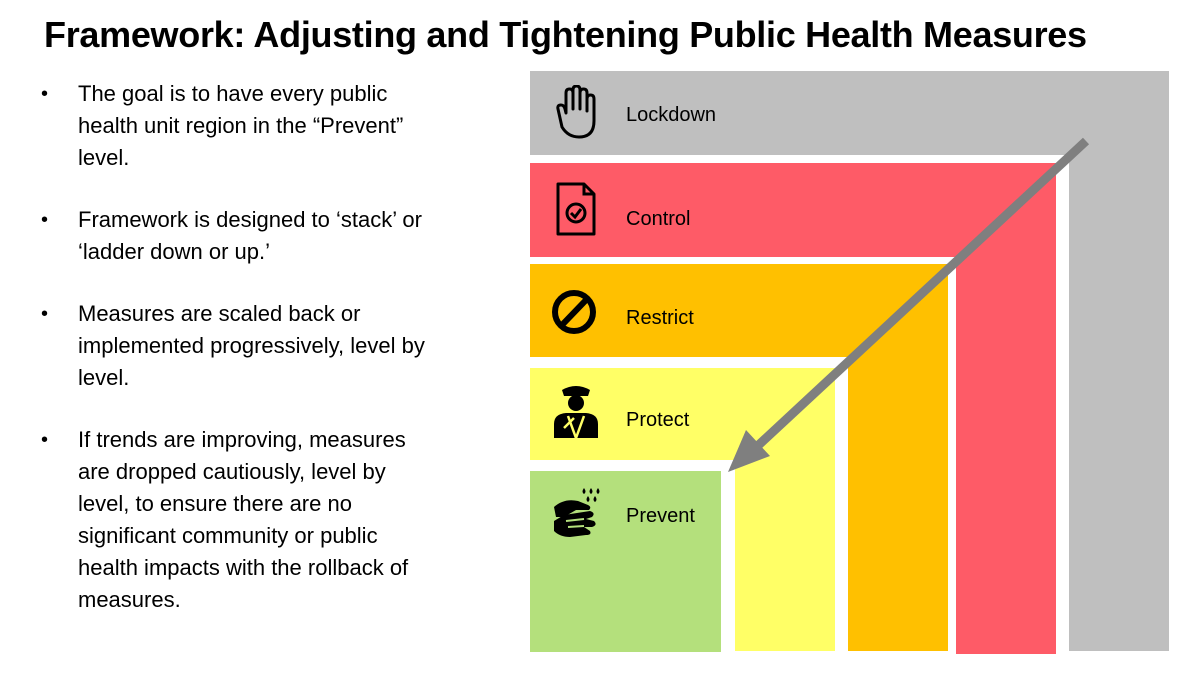 This screenshot has width=1200, height=673. Describe the element at coordinates (658, 420) in the screenshot. I see `level-protect-label: Protect` at that location.